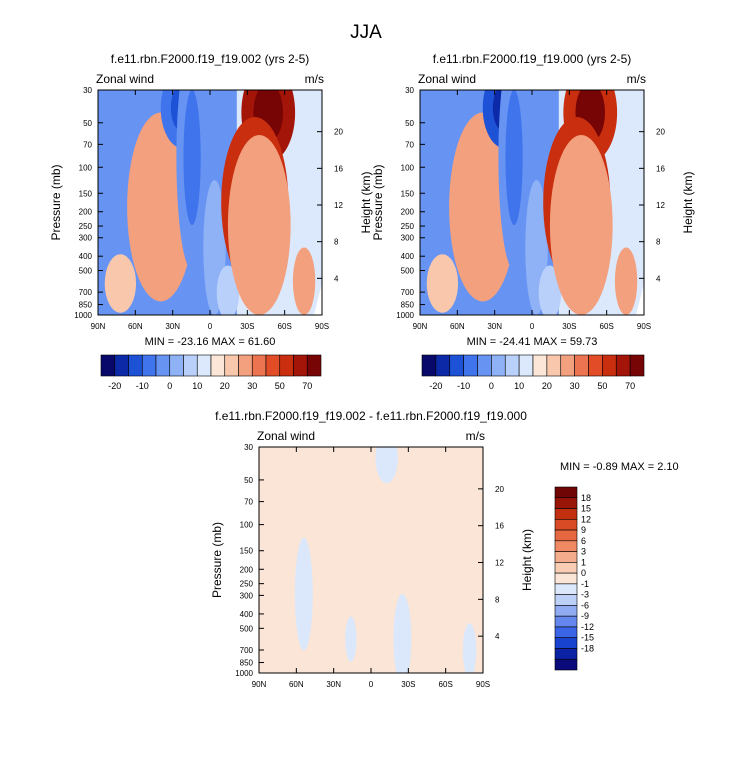  I want to click on x-tick-label: 90S, so click(483, 684).